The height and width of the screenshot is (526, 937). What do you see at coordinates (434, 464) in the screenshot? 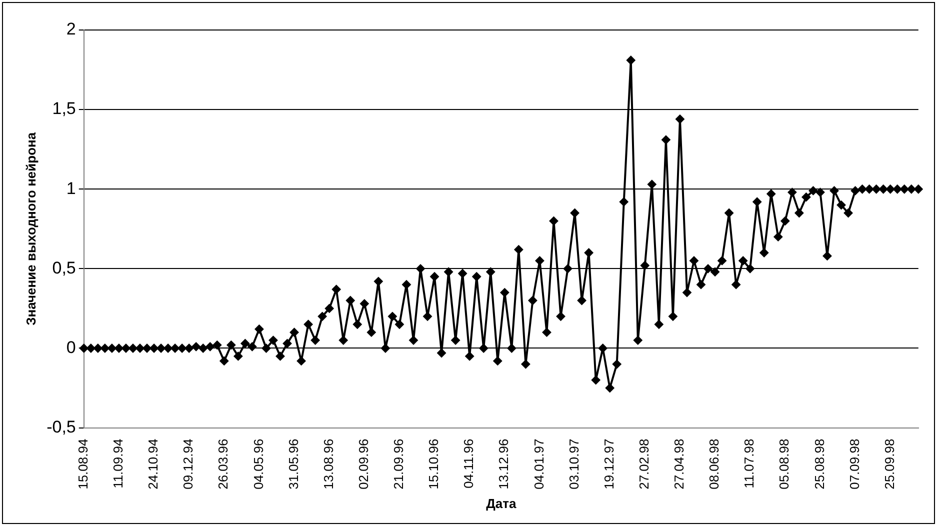
I see `x-tick-label: 15.10.96` at bounding box center [434, 464].